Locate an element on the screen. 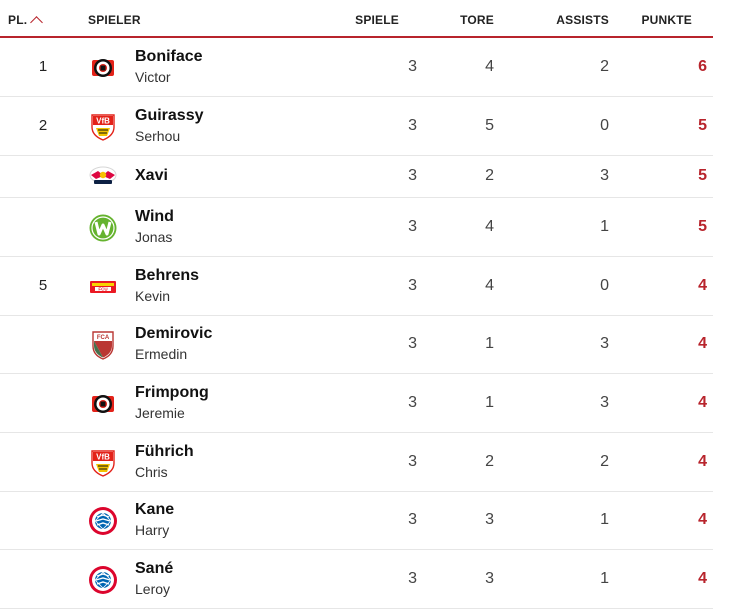 The height and width of the screenshot is (611, 730). goals-cell: 5 is located at coordinates (489, 125).